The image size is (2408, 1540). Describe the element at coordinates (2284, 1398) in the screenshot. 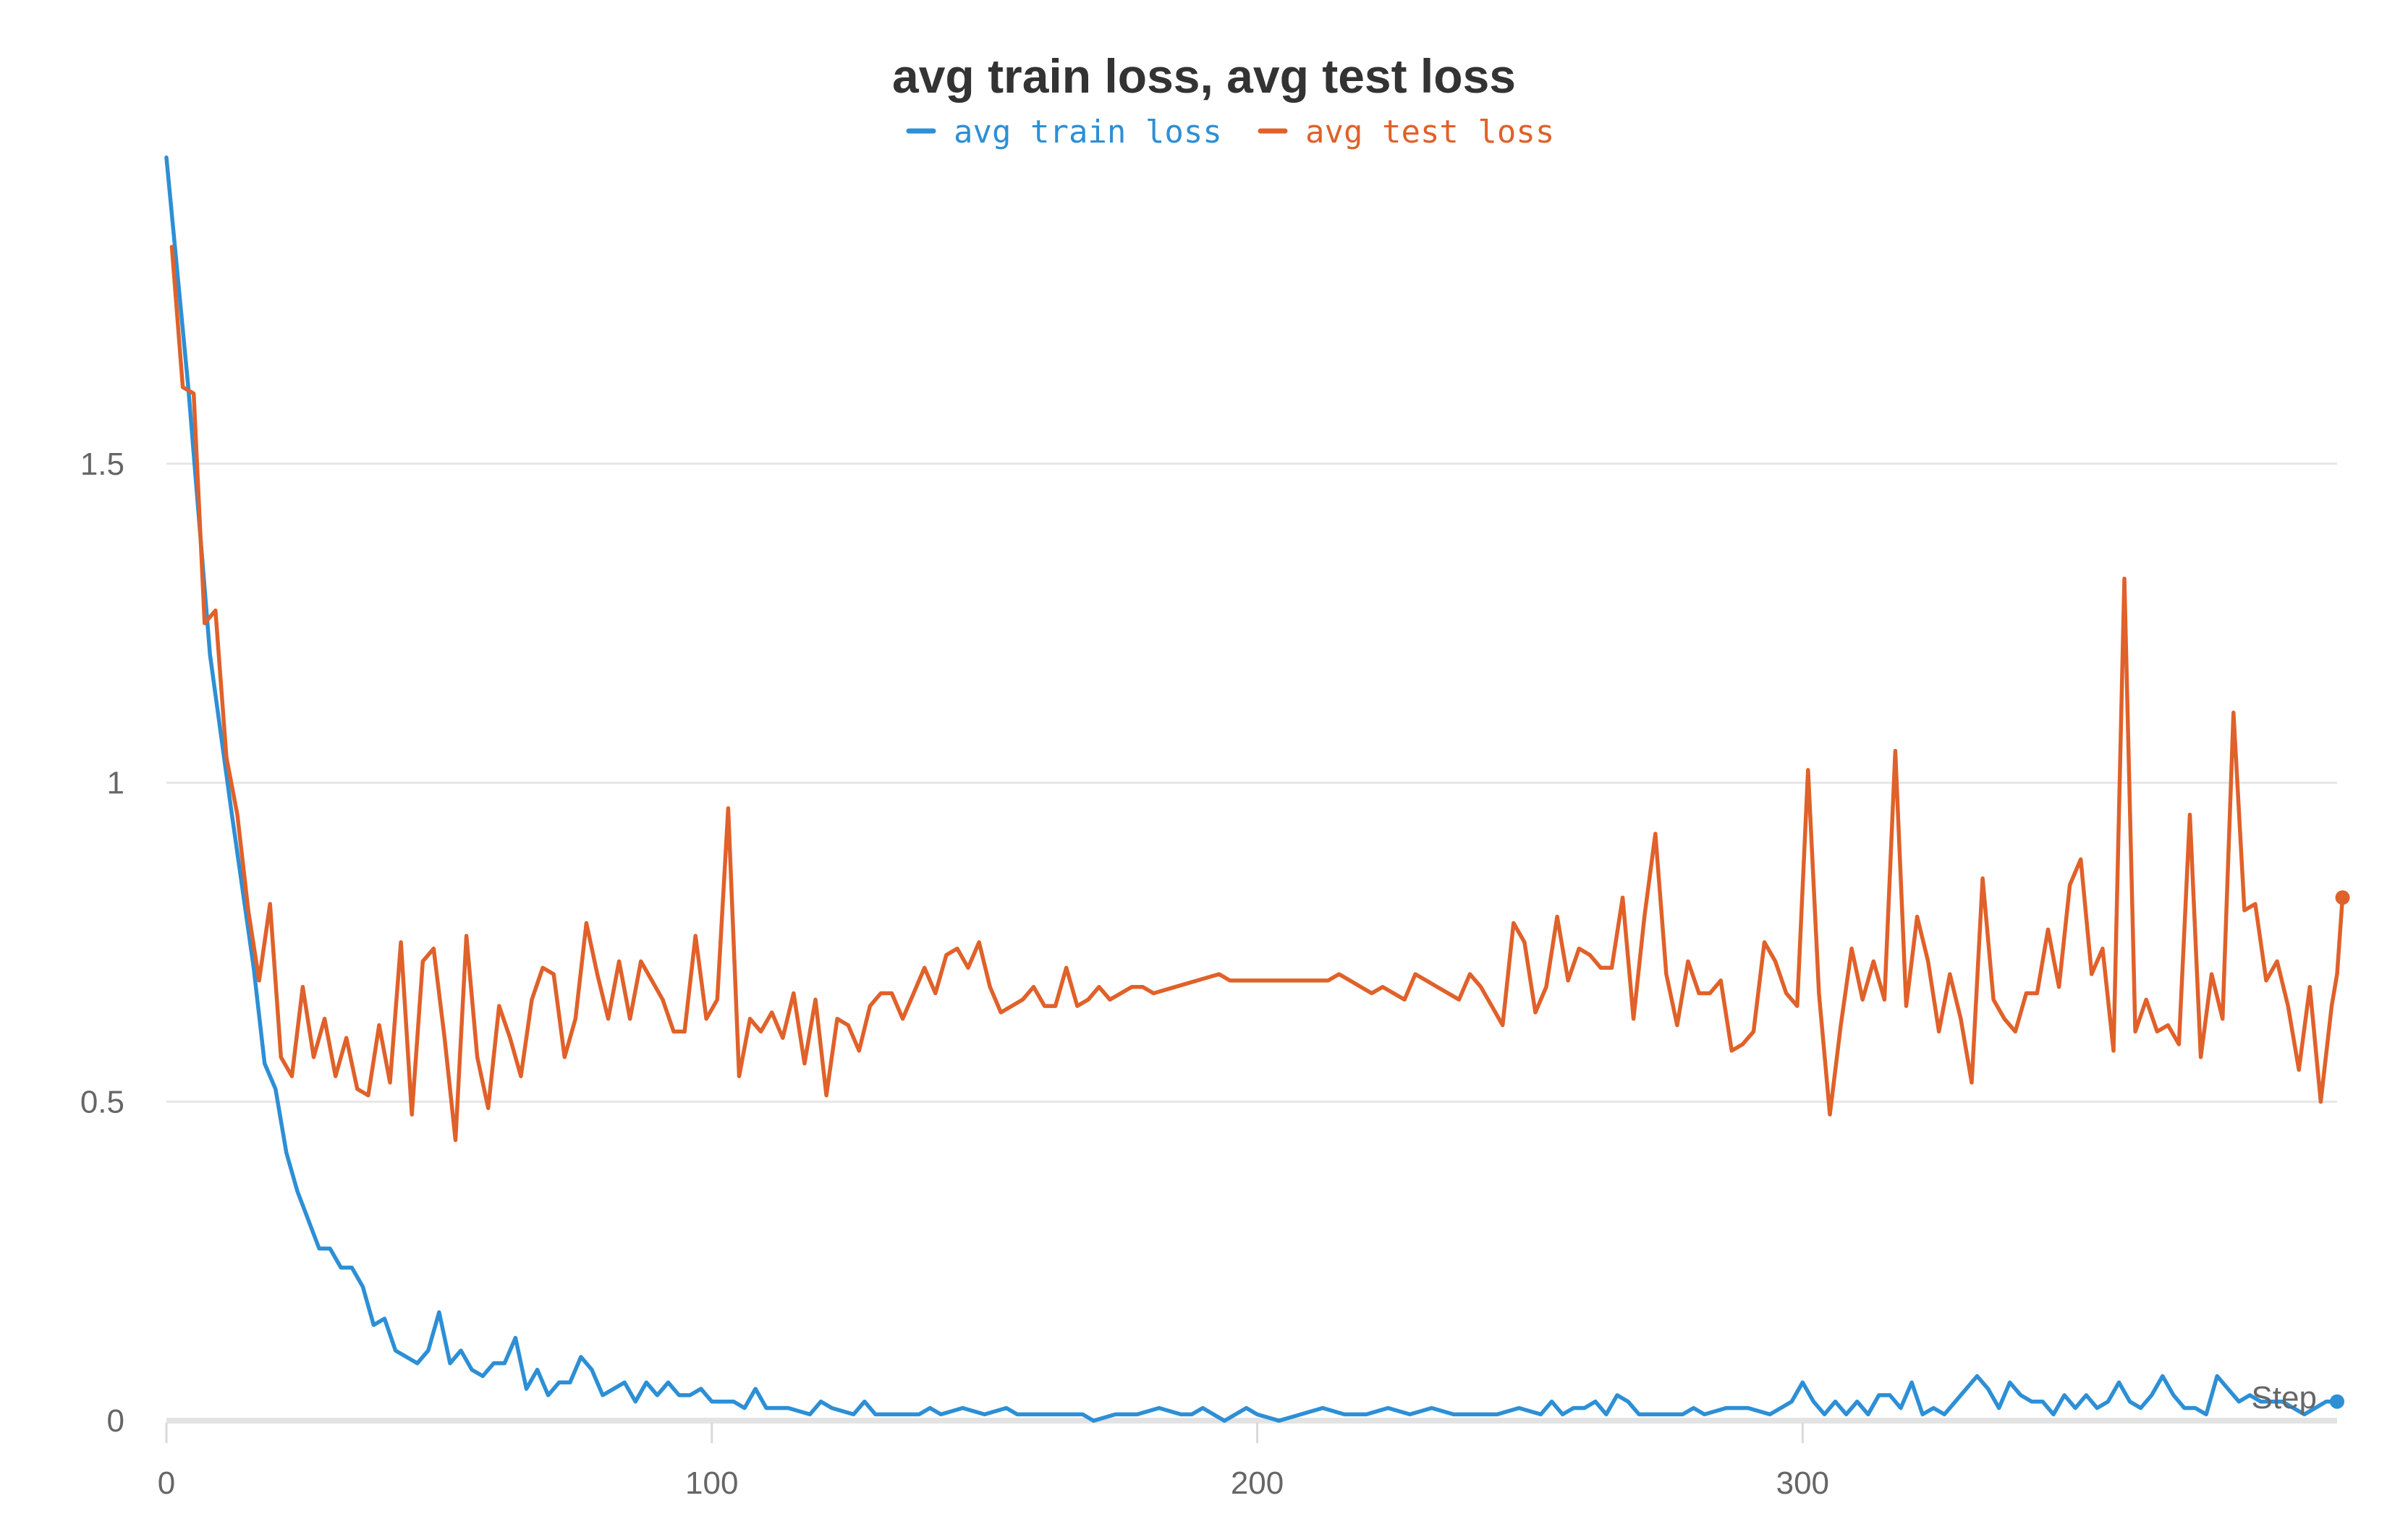

I see `x-axis-label: Step` at that location.